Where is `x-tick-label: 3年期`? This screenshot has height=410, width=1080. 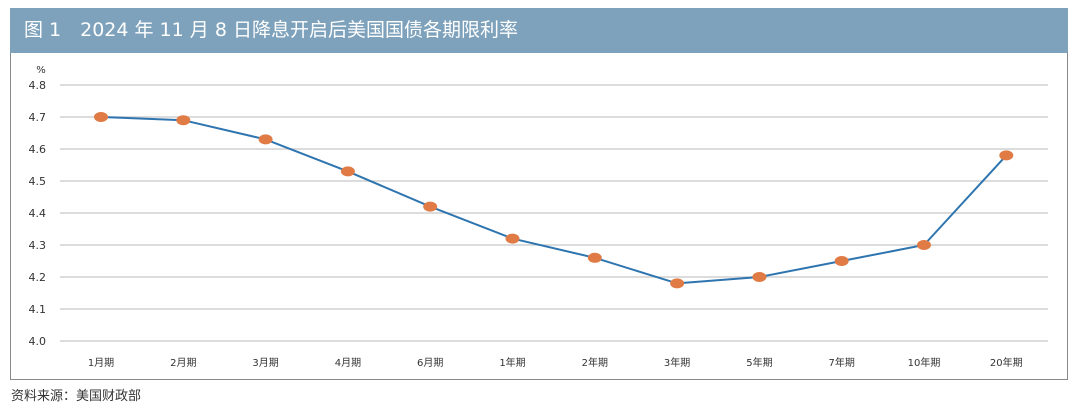
x-tick-label: 3年期 is located at coordinates (677, 362).